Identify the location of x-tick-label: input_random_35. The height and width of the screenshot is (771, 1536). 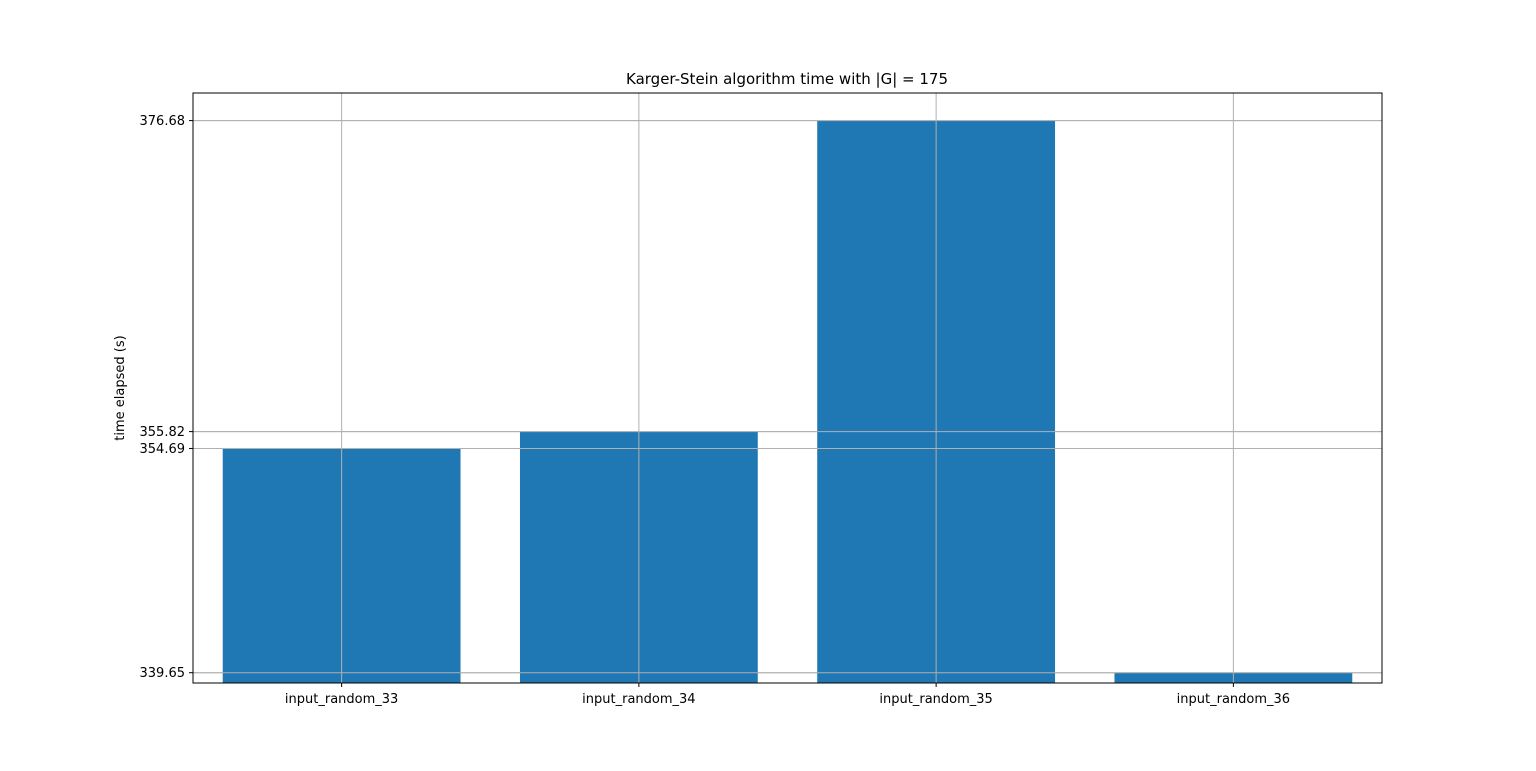
(935, 699).